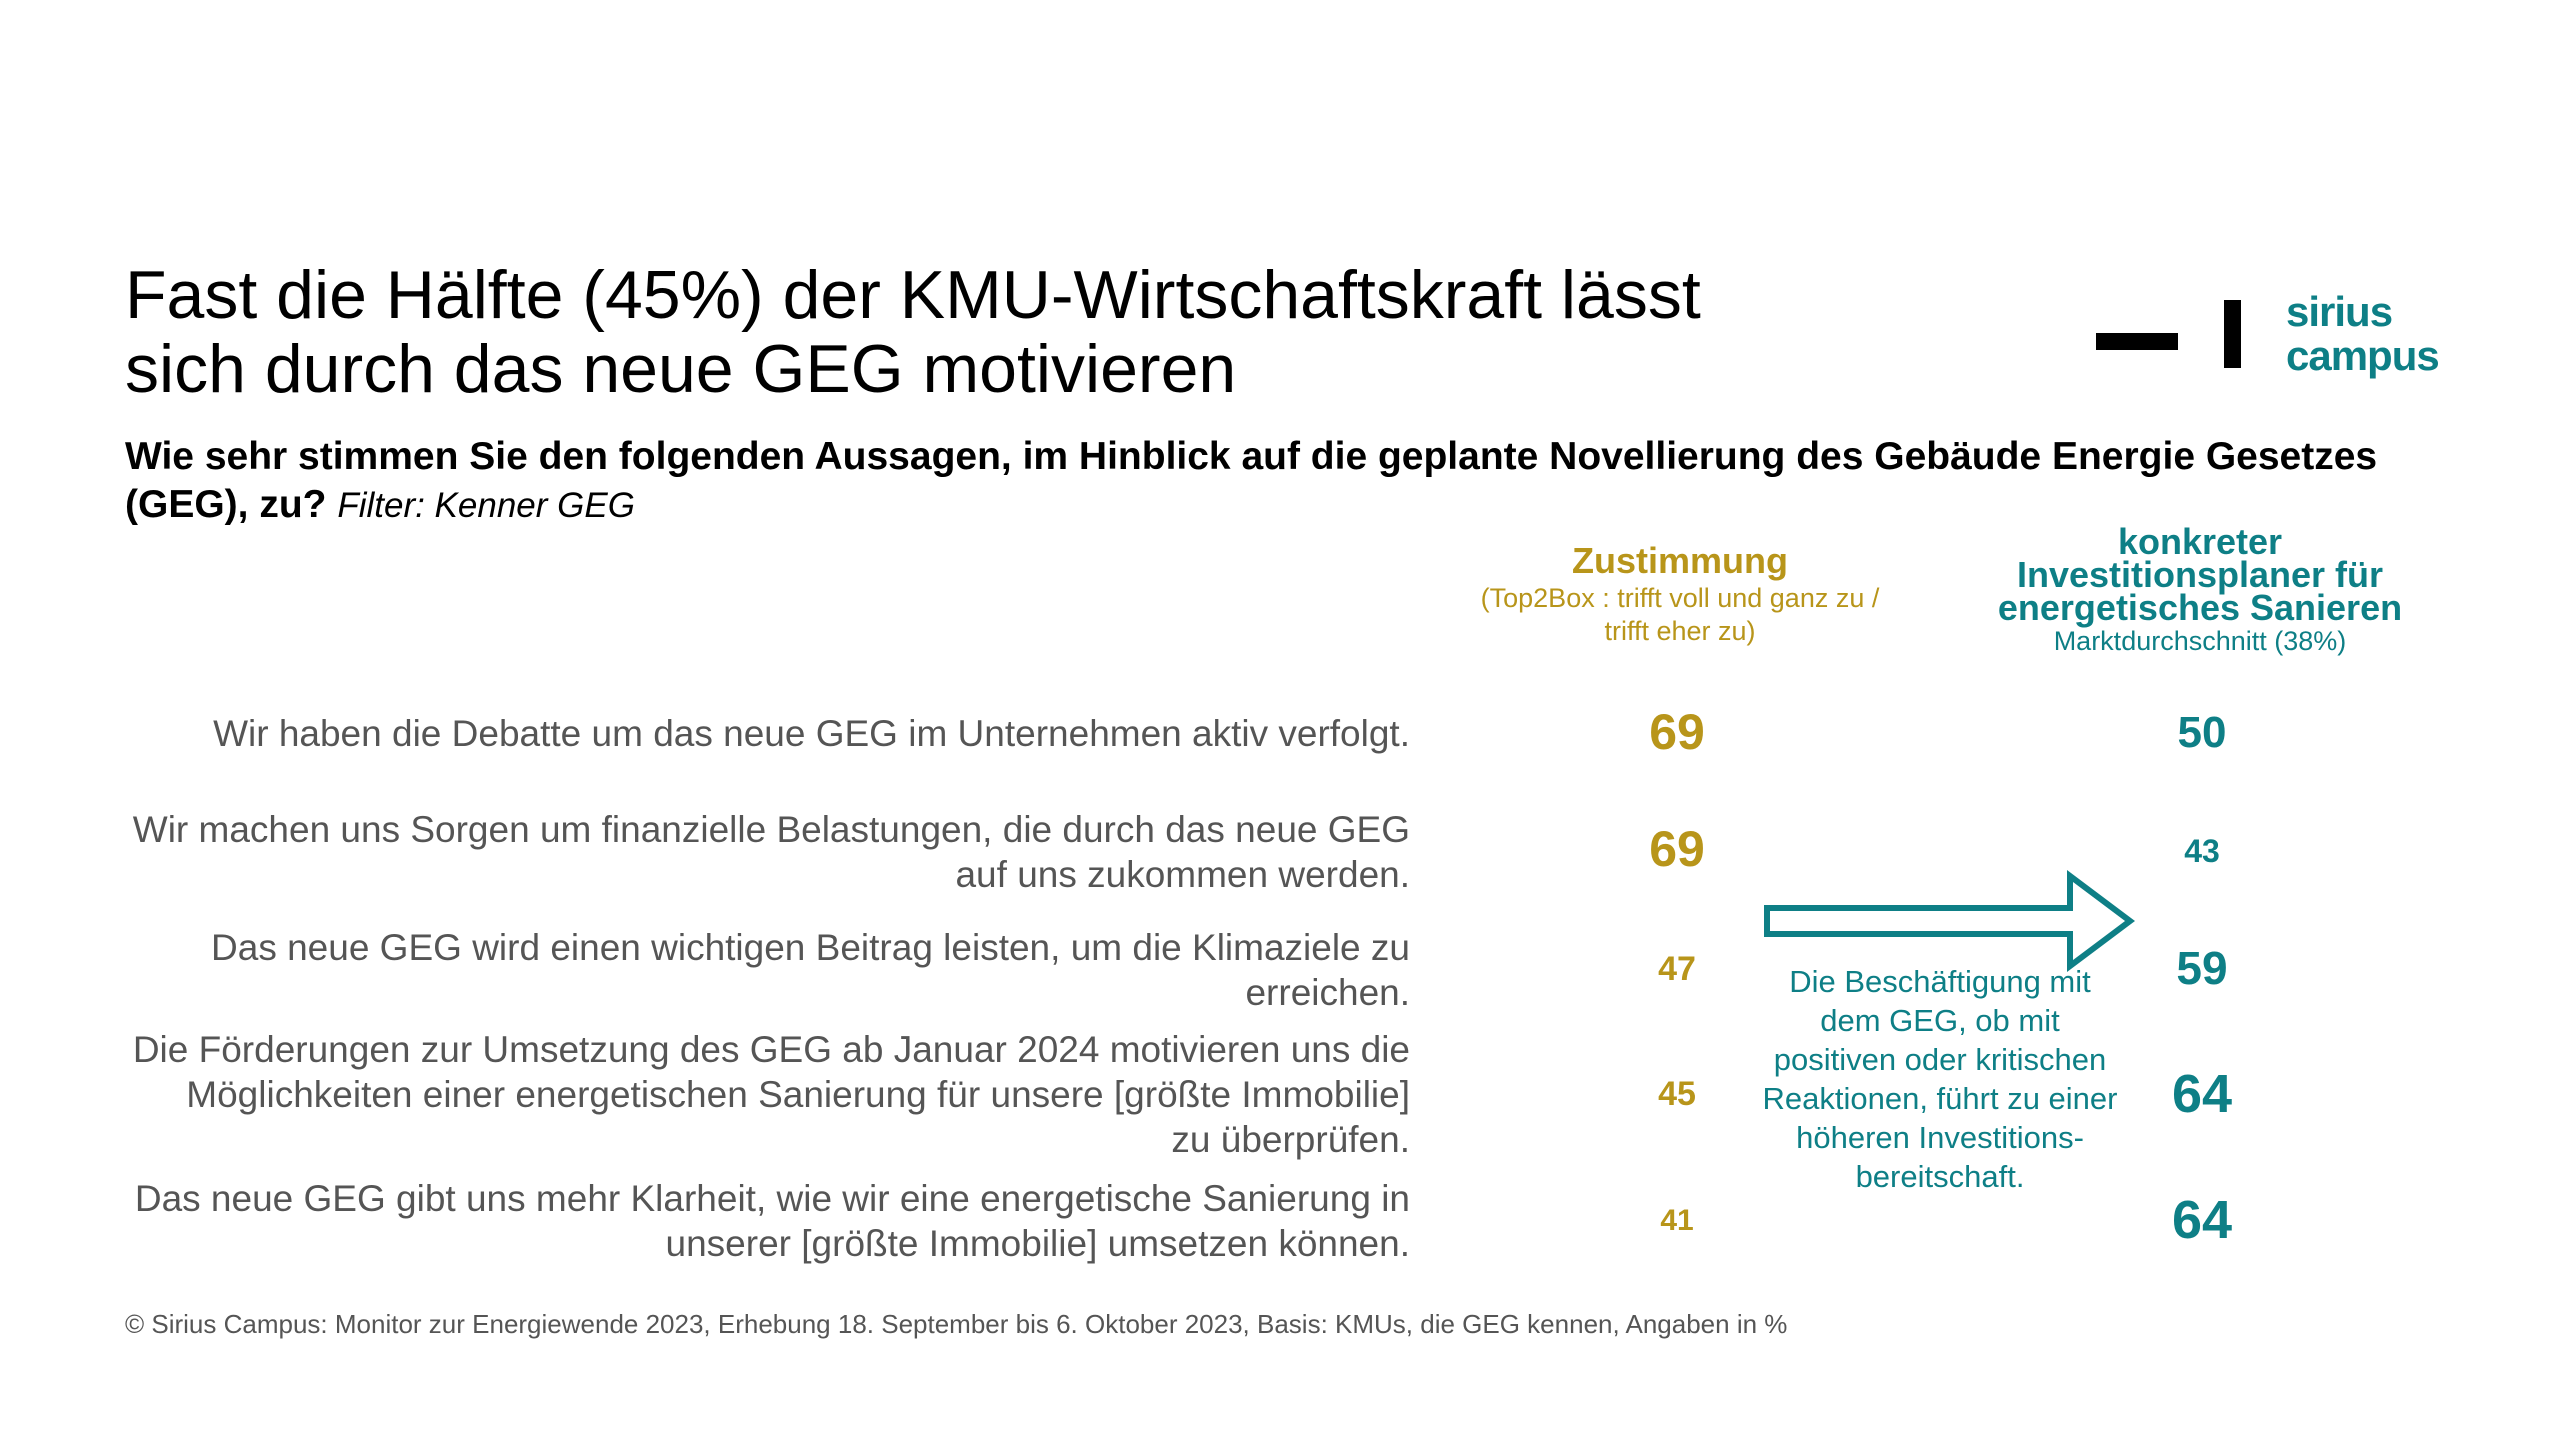 Image resolution: width=2560 pixels, height=1440 pixels. What do you see at coordinates (1677, 849) in the screenshot?
I see `zustimmung-value-2: 69` at bounding box center [1677, 849].